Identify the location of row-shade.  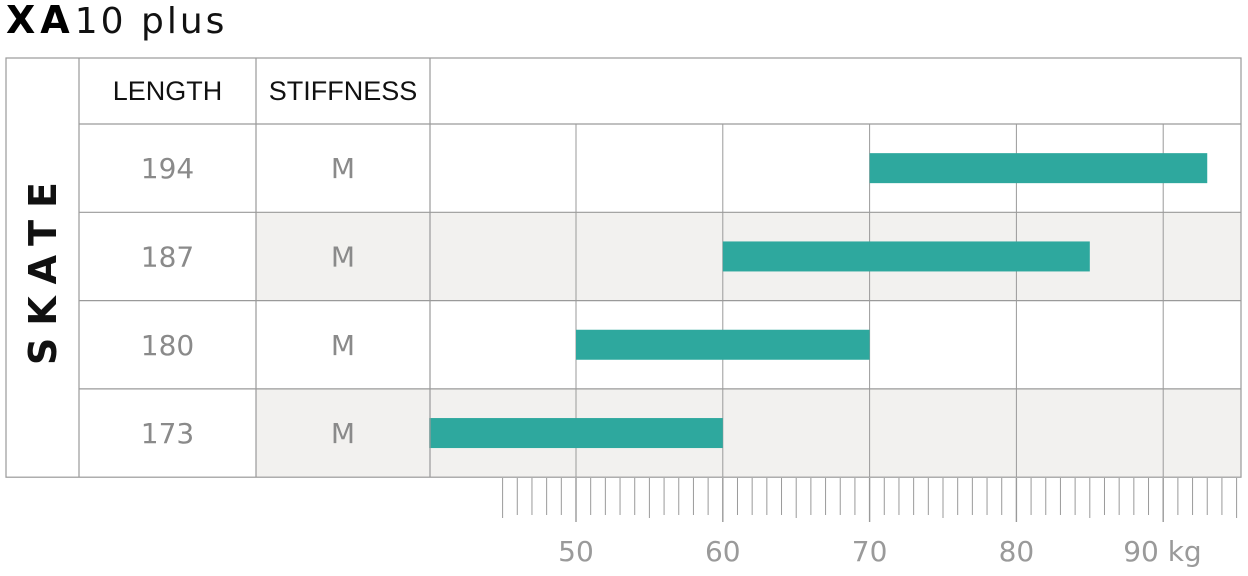
(748, 433).